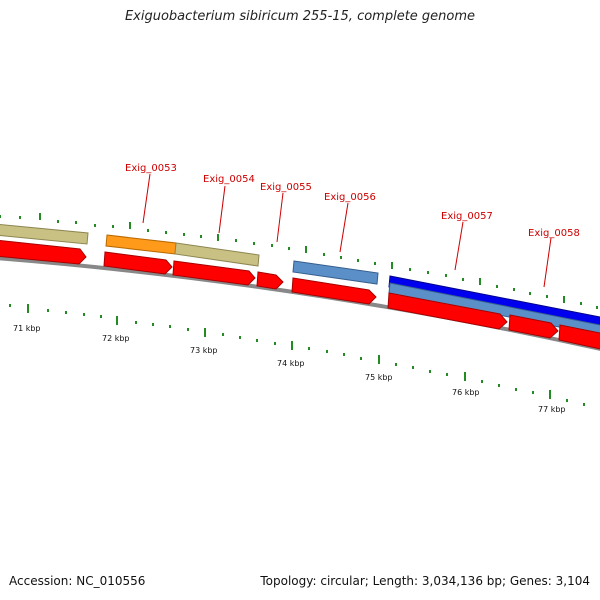 Image resolution: width=600 pixels, height=600 pixels. What do you see at coordinates (554, 233) in the screenshot?
I see `gene-label: Exig_0058` at bounding box center [554, 233].